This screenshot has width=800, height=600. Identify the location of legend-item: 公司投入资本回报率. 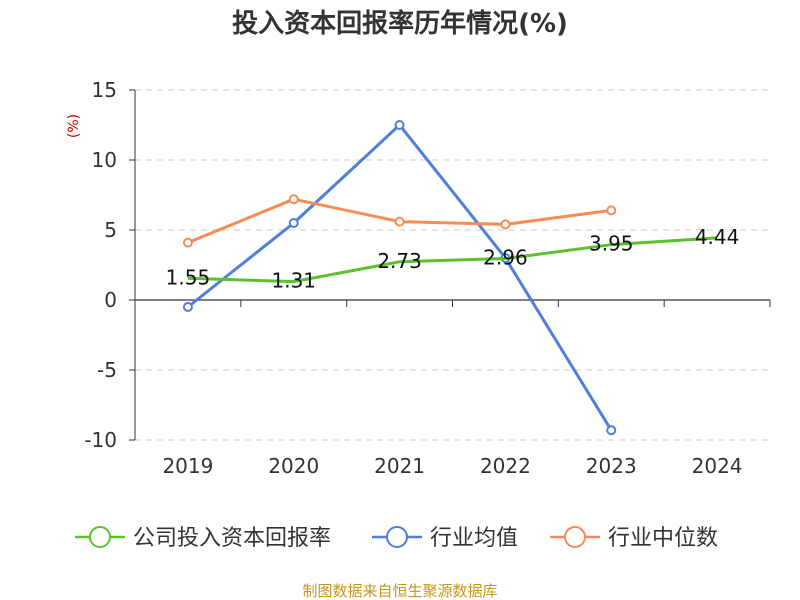
(203, 538).